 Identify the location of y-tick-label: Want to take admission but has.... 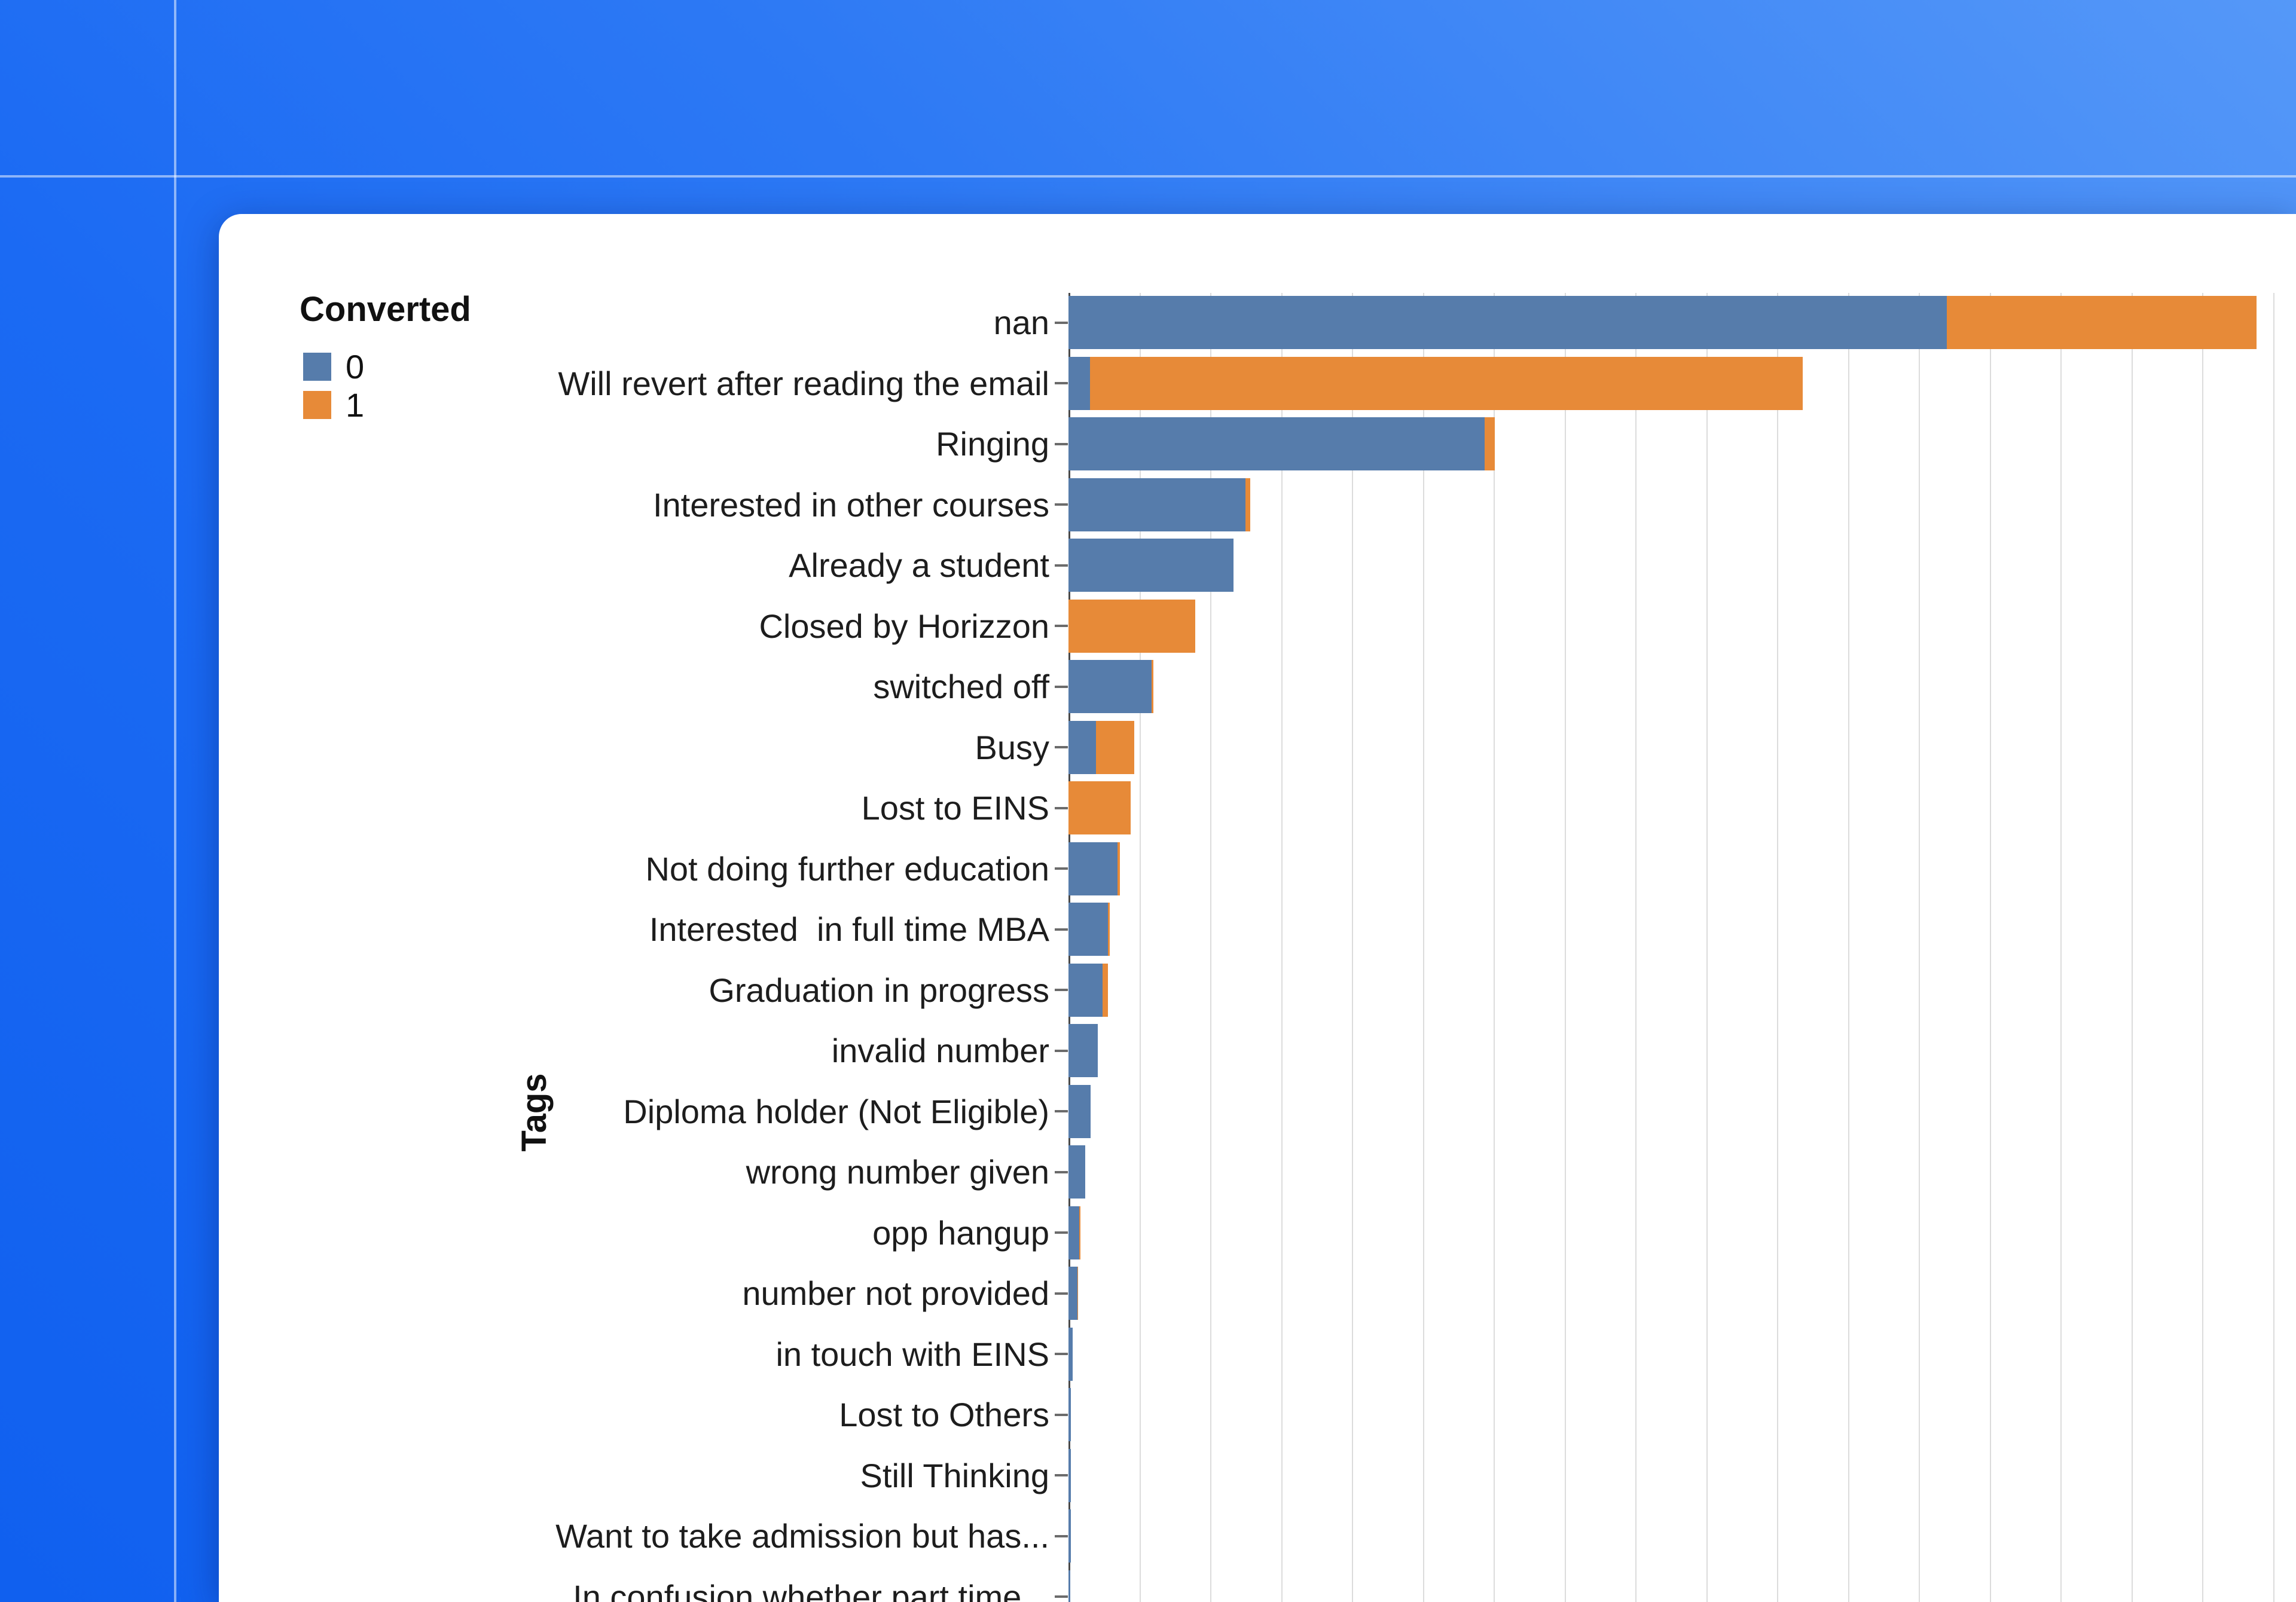
(802, 1536).